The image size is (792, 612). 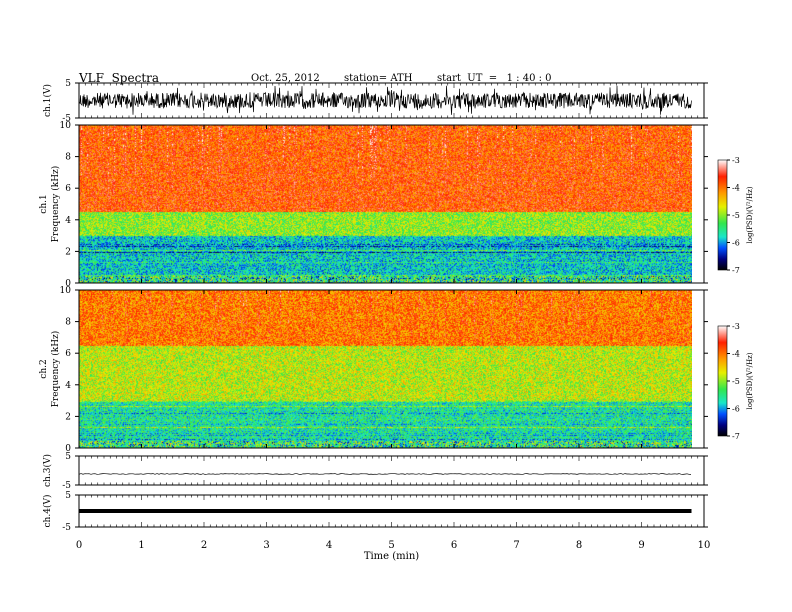 I want to click on ch2-spectrogram-colorbar, so click(x=722, y=381).